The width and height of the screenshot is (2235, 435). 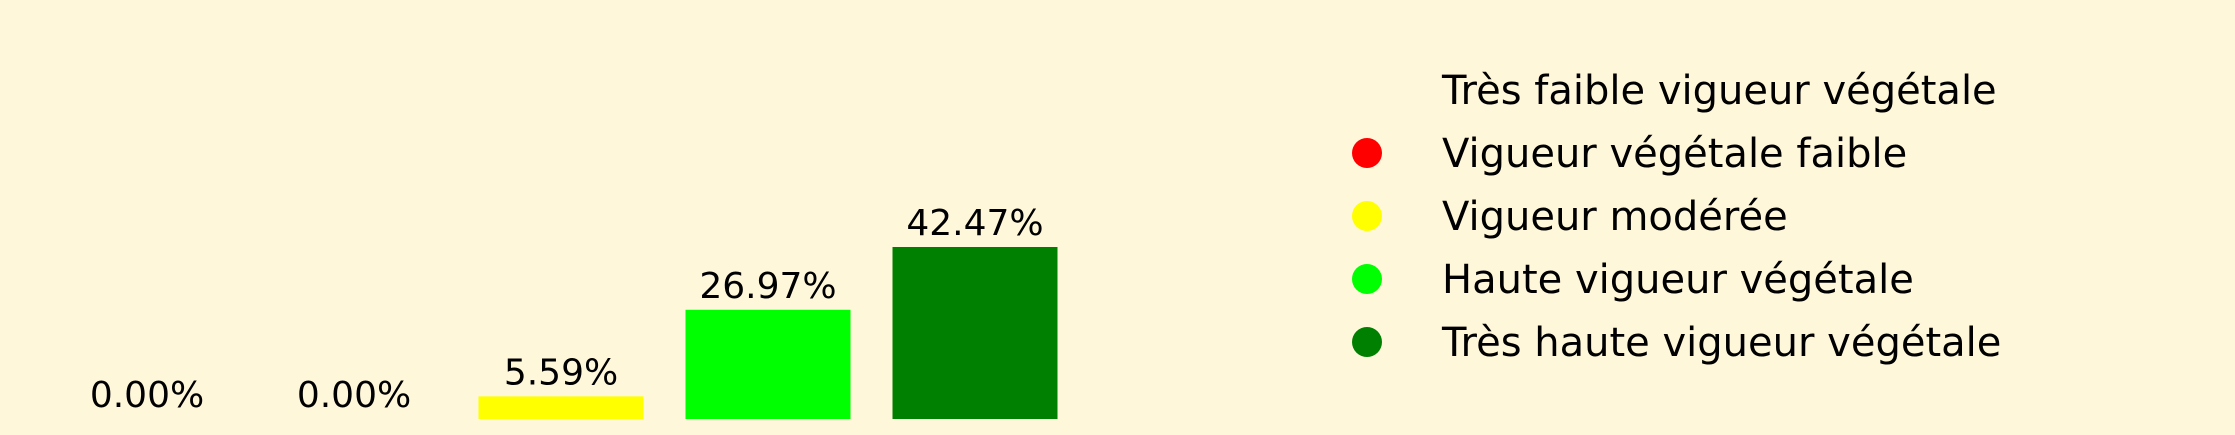 What do you see at coordinates (974, 223) in the screenshot?
I see `bar-value-label-5: 42.47%` at bounding box center [974, 223].